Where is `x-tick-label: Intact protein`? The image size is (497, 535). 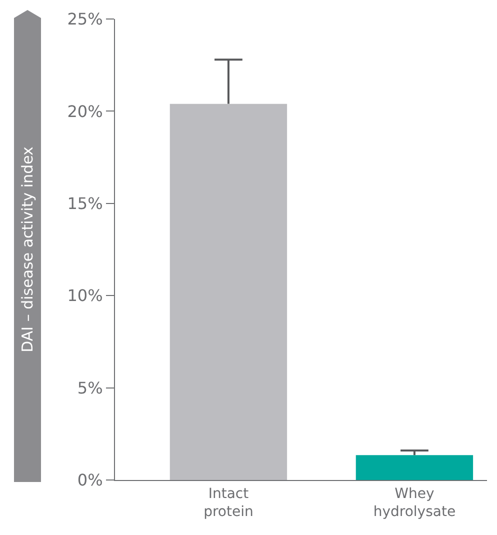 x-tick-label: Intact protein is located at coordinates (229, 503).